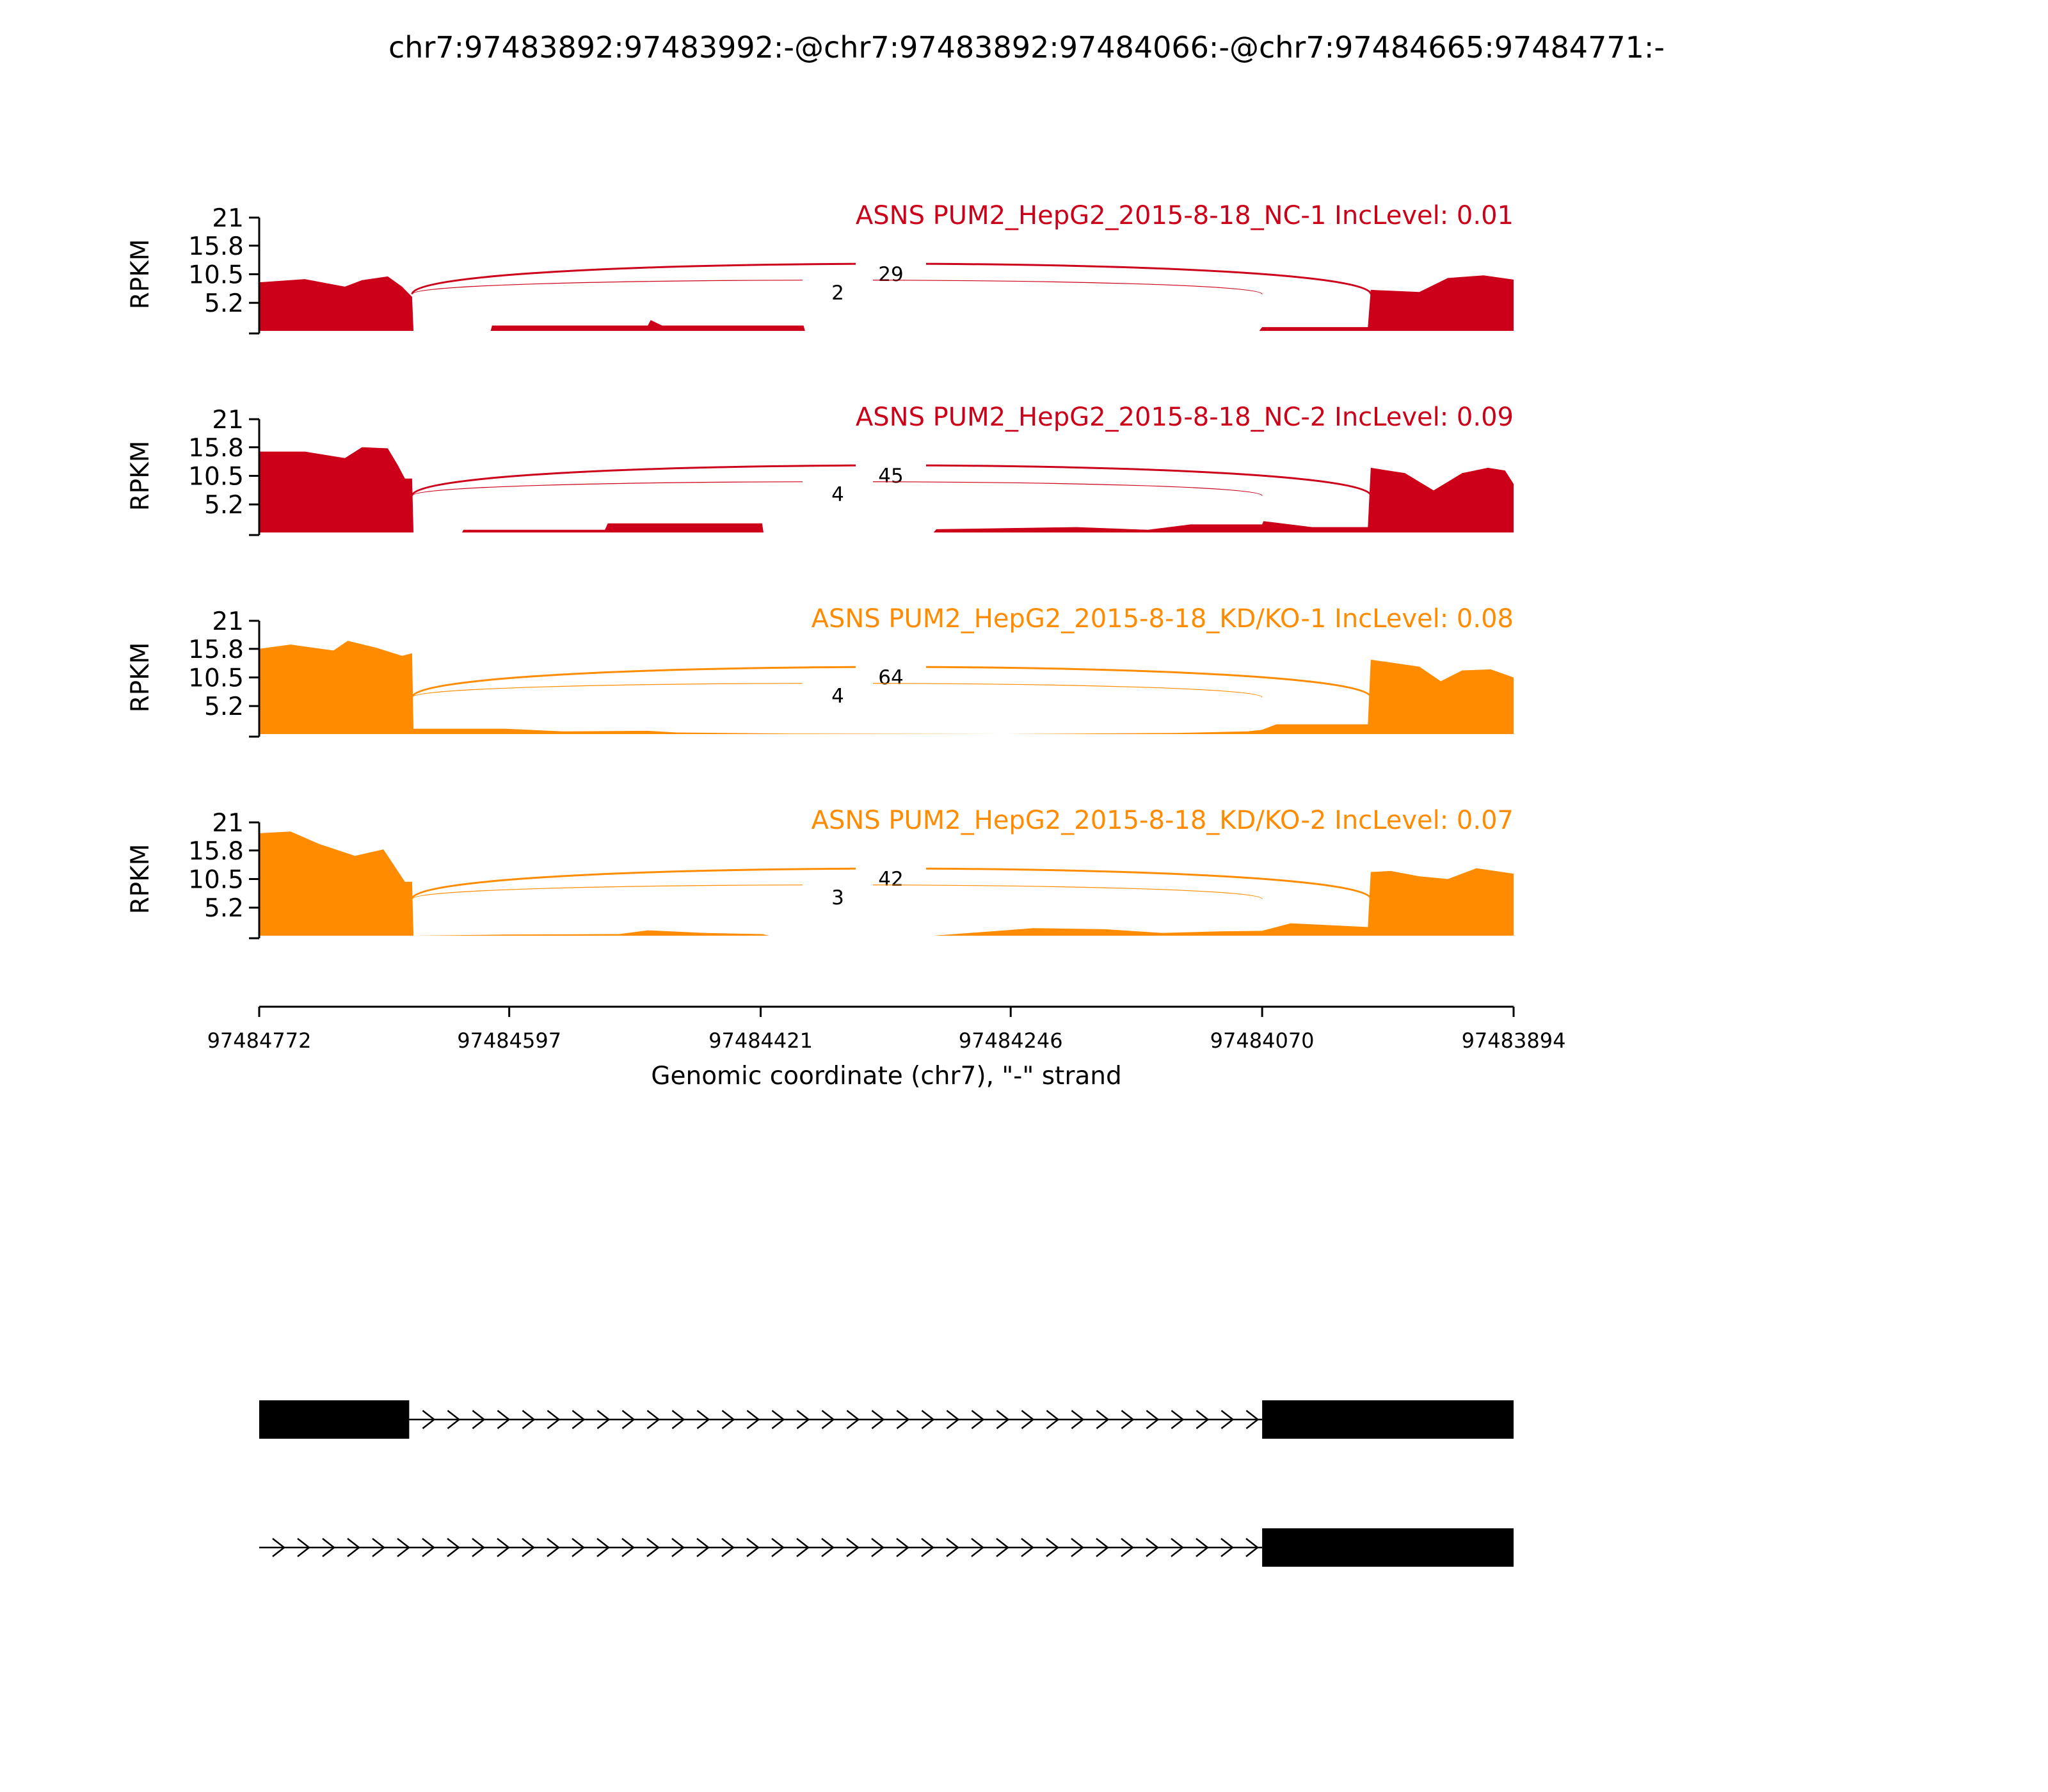 The width and height of the screenshot is (2048, 1792). Describe the element at coordinates (1011, 1040) in the screenshot. I see `x-tick-label: 97484246` at that location.